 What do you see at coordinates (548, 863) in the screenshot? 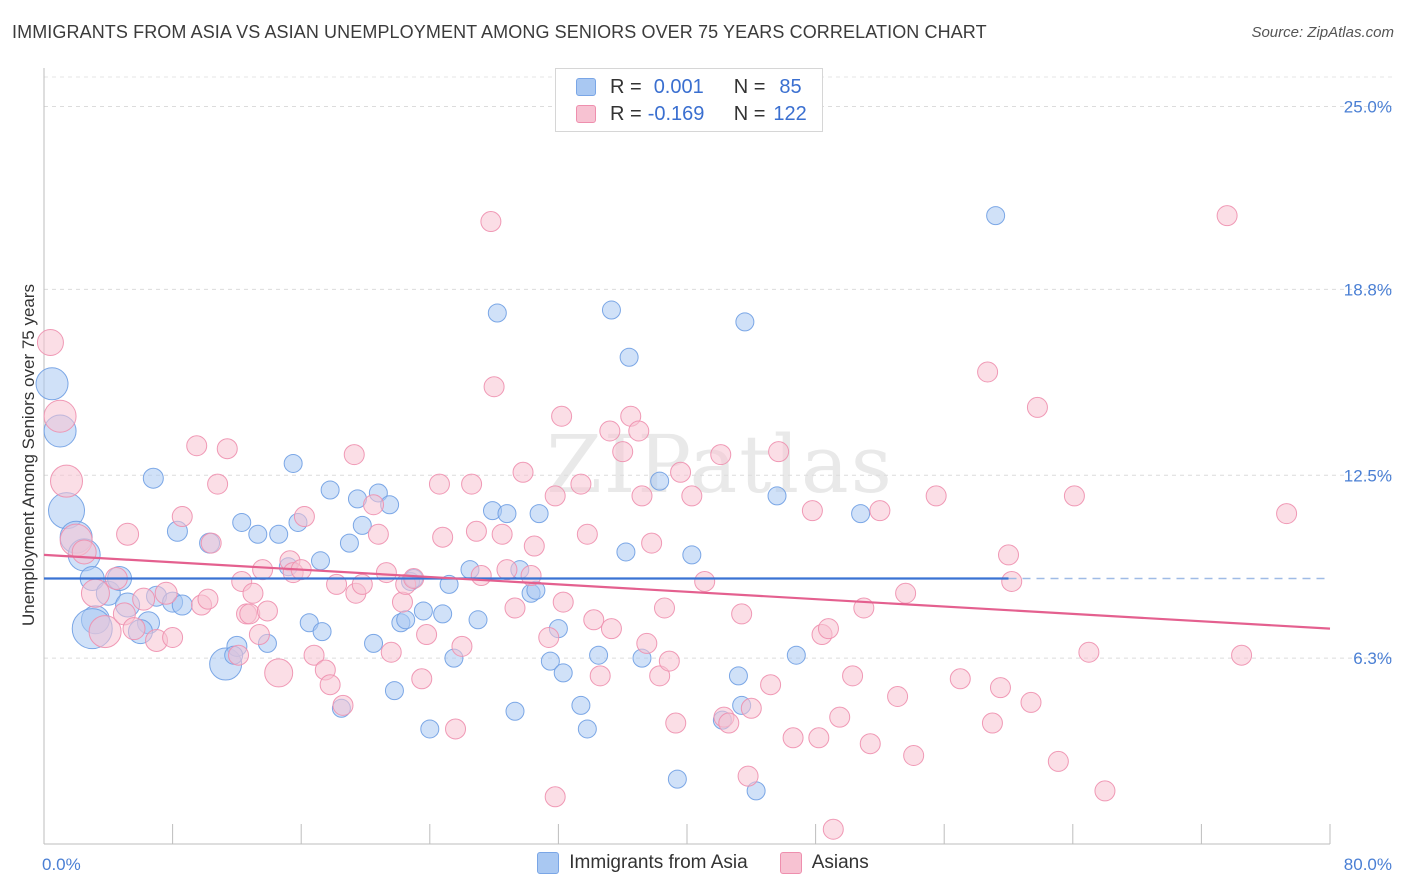
I see `series-swatch-asia` at bounding box center [548, 863].